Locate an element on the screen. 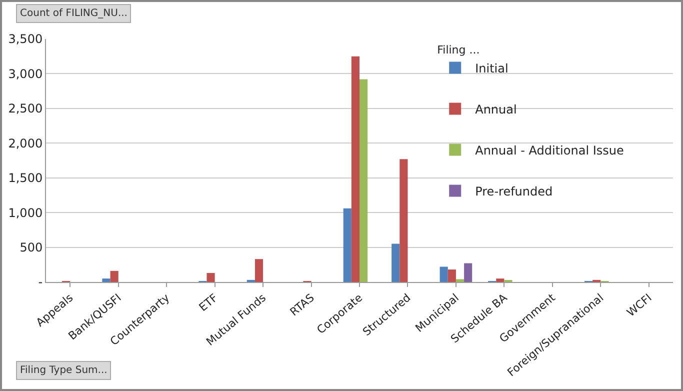  y-tick-label: 3,500 is located at coordinates (25, 39).